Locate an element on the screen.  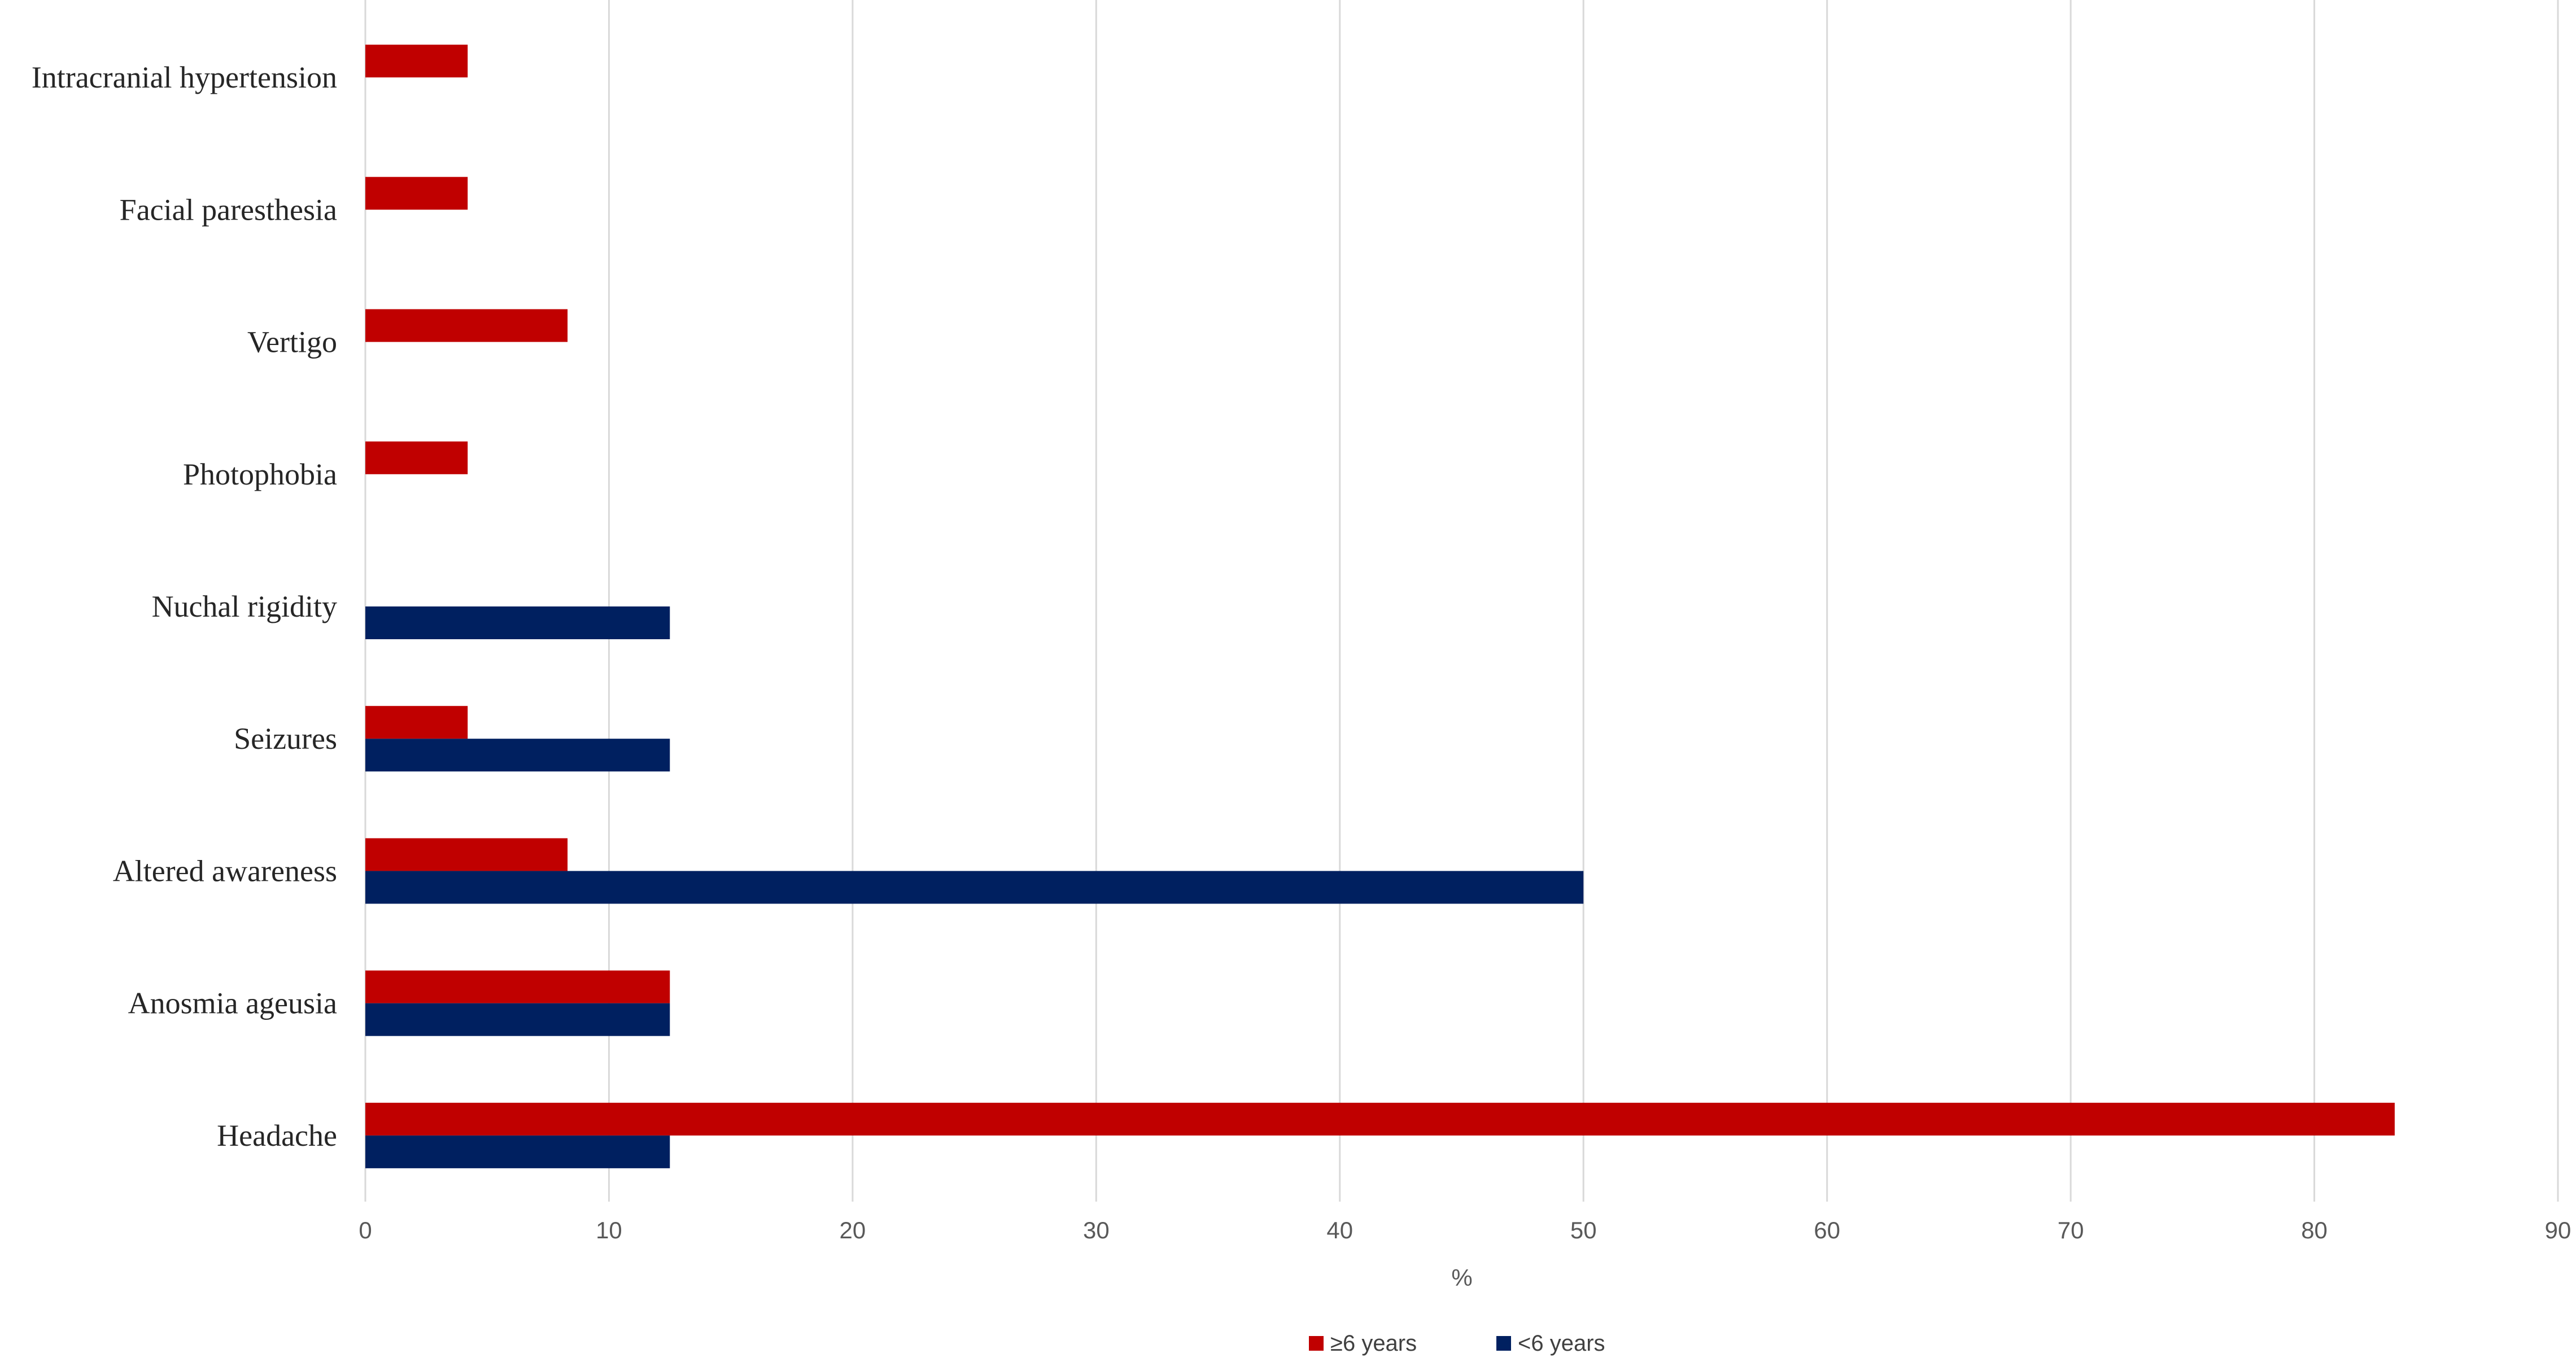
x-tick-label: 0 is located at coordinates (365, 1230).